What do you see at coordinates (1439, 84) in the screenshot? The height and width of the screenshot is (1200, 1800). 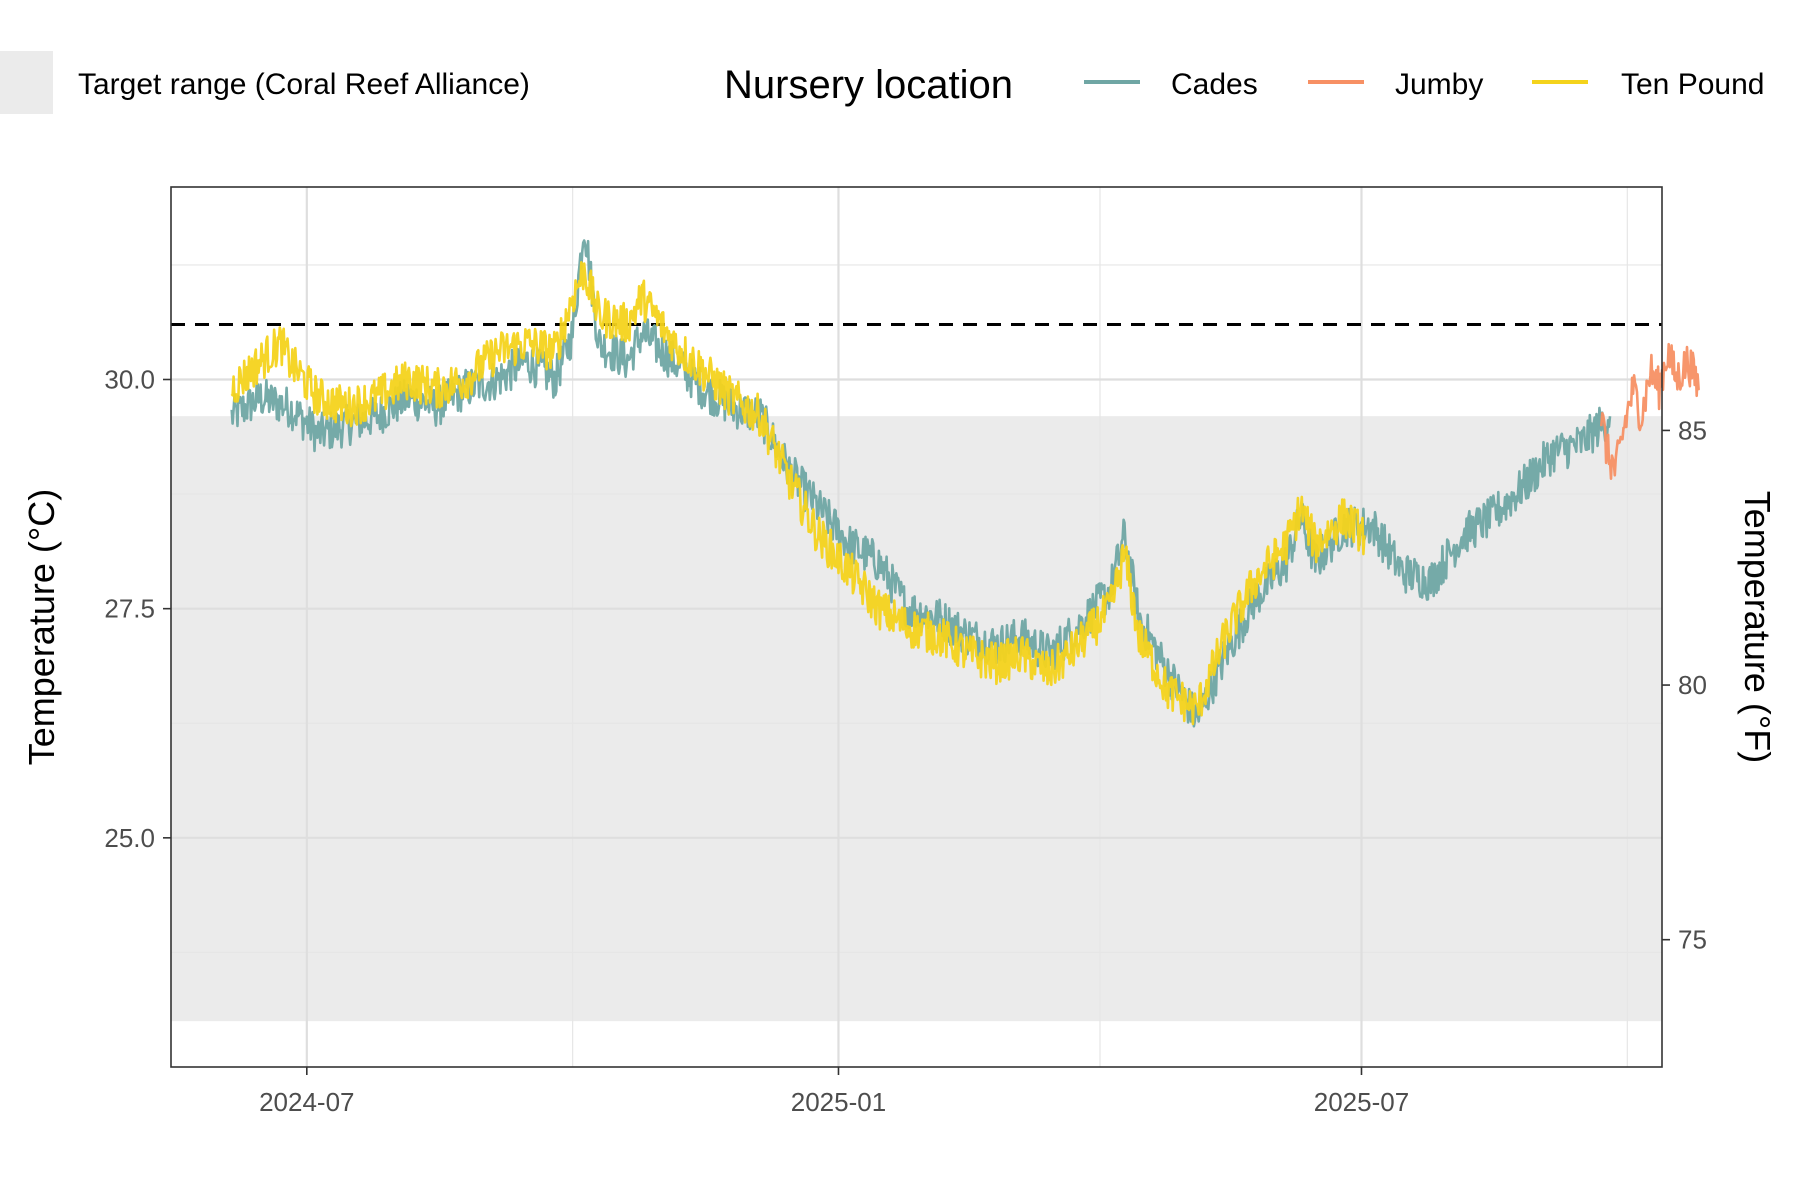 I see `legend-label-jumby: Jumby` at bounding box center [1439, 84].